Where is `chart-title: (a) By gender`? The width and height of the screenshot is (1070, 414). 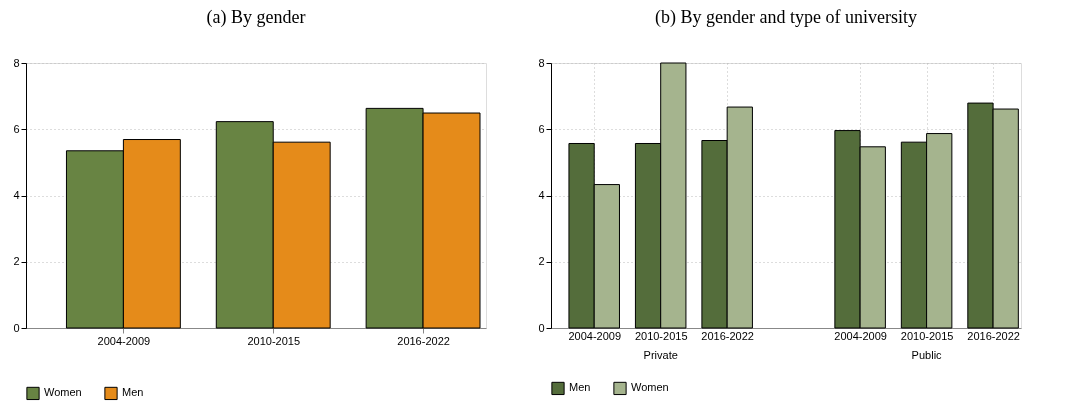
chart-title: (a) By gender is located at coordinates (256, 17).